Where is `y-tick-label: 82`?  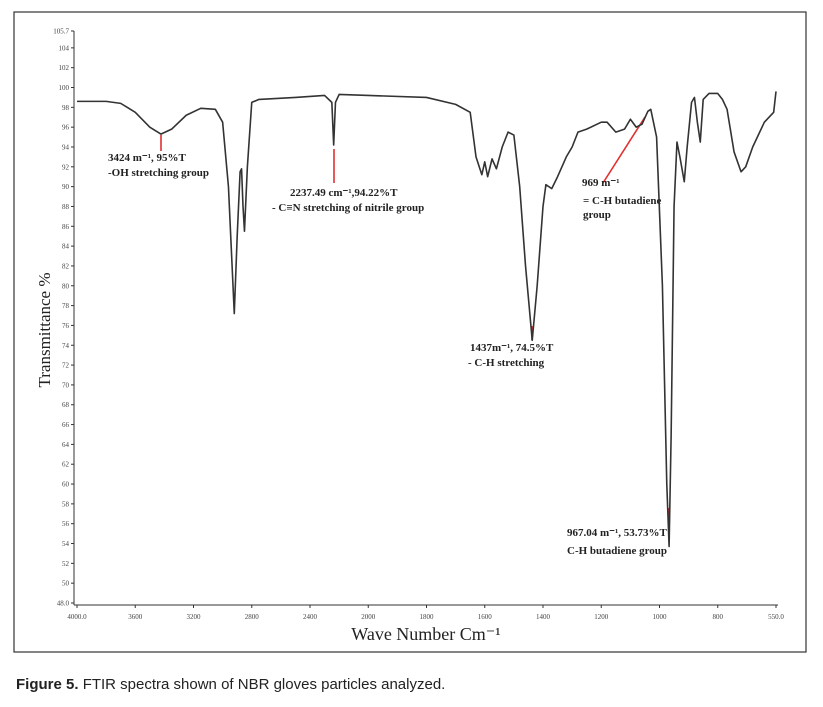
y-tick-label: 82 is located at coordinates (66, 266).